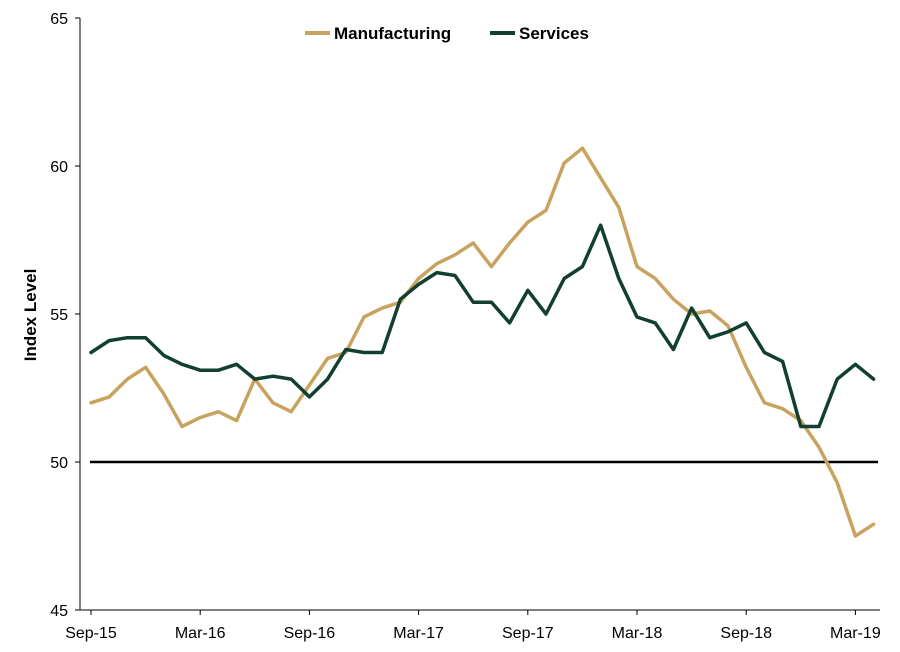 Image resolution: width=900 pixels, height=652 pixels. What do you see at coordinates (392, 33) in the screenshot?
I see `legend-label-manufacturing: Manufacturing` at bounding box center [392, 33].